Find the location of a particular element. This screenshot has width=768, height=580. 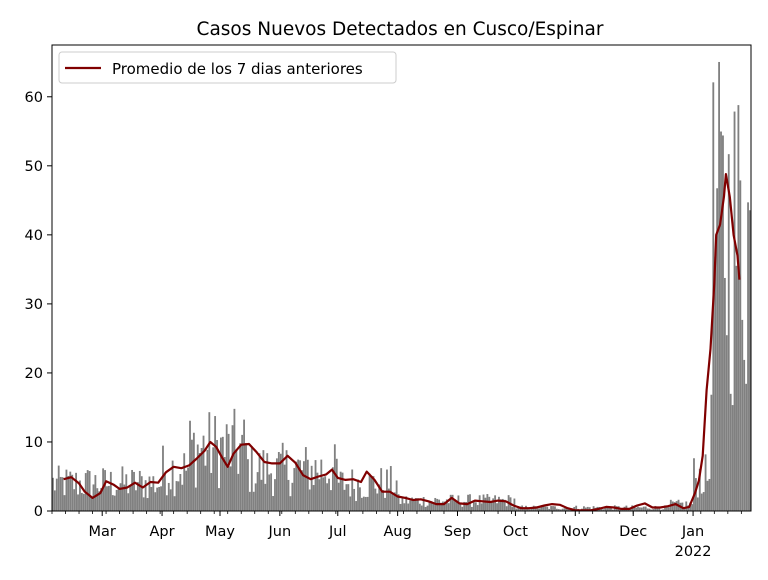

y-tick-label: 20 is located at coordinates (34, 374).